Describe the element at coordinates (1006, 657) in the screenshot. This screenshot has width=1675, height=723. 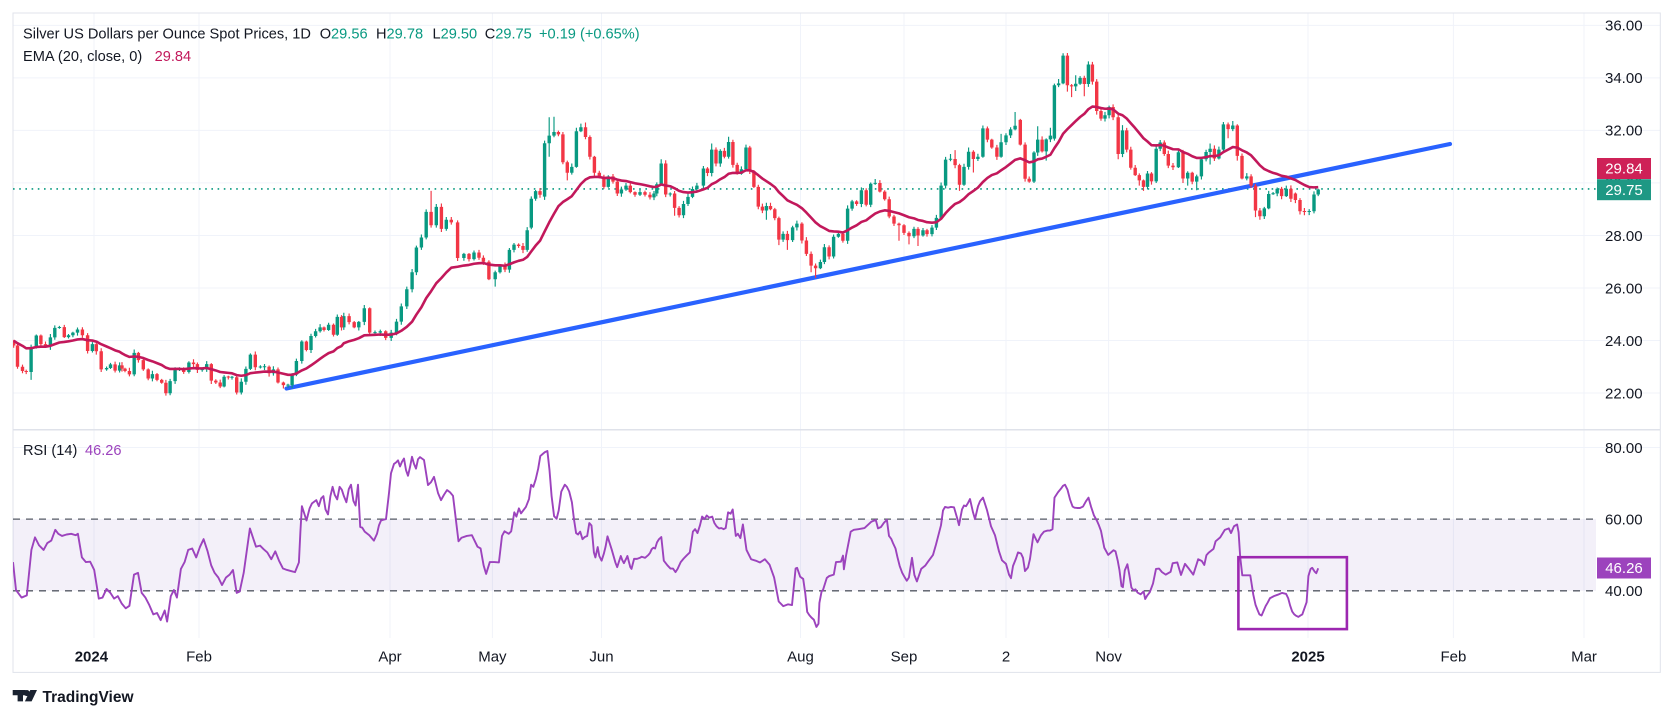
I see `svg-text: 2` at that location.